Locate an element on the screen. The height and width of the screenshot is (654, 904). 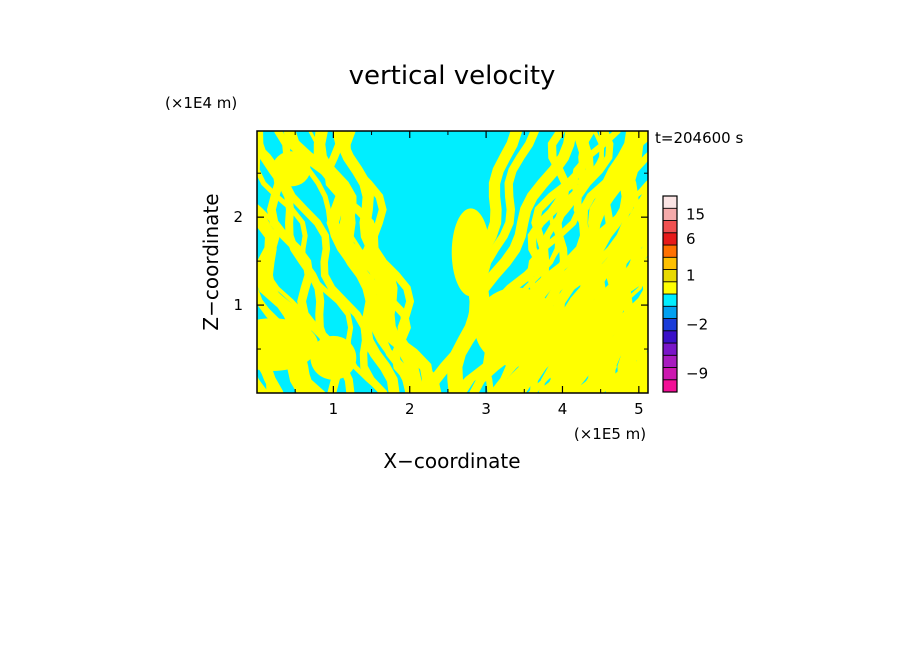
x-tick-label: 4 is located at coordinates (563, 409).